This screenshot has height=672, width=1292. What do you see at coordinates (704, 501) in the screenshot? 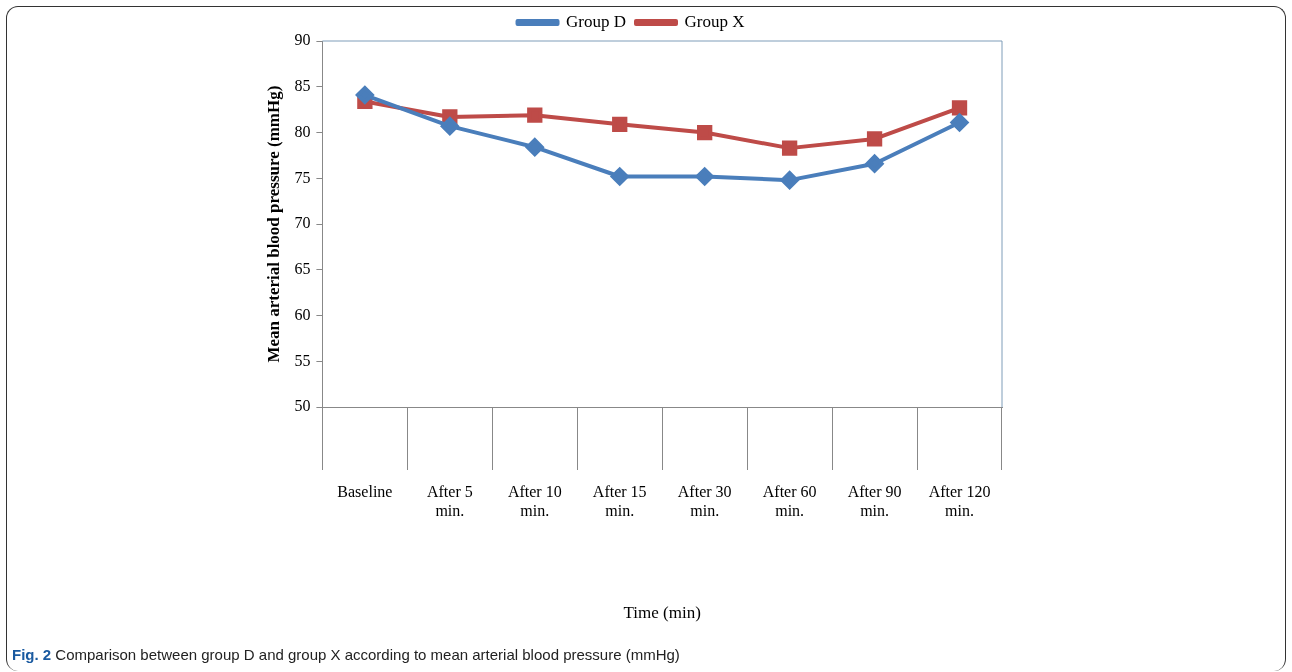
I see `x-tick-label: After 30 min.` at bounding box center [704, 501].